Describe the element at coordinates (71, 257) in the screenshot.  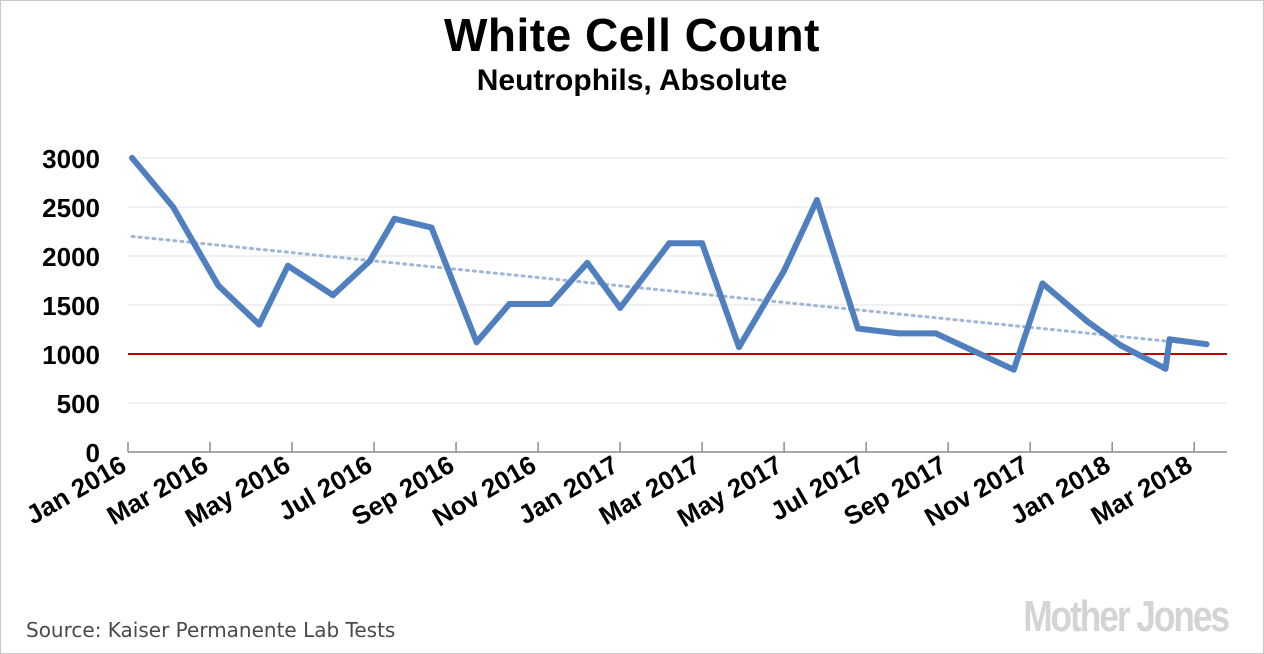
I see `y-tick-label: 2000` at that location.